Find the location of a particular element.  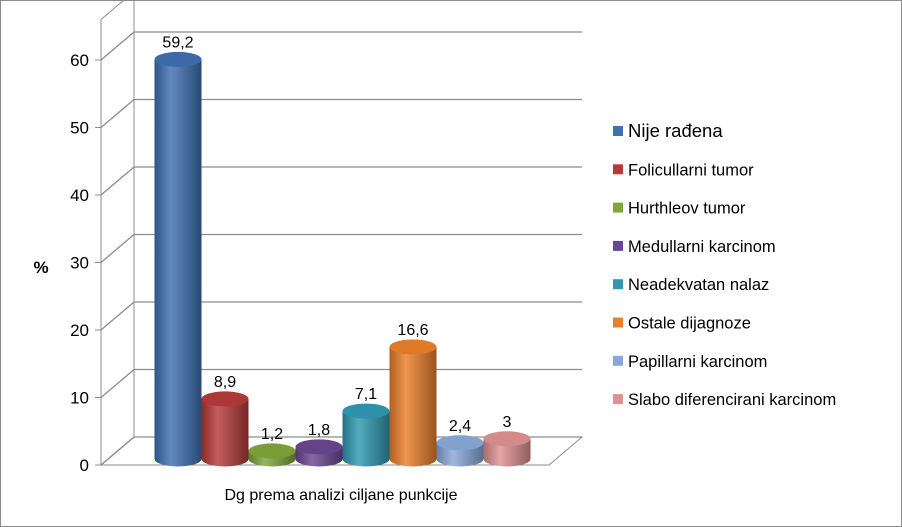

legend-label: Nije rađena is located at coordinates (675, 130).